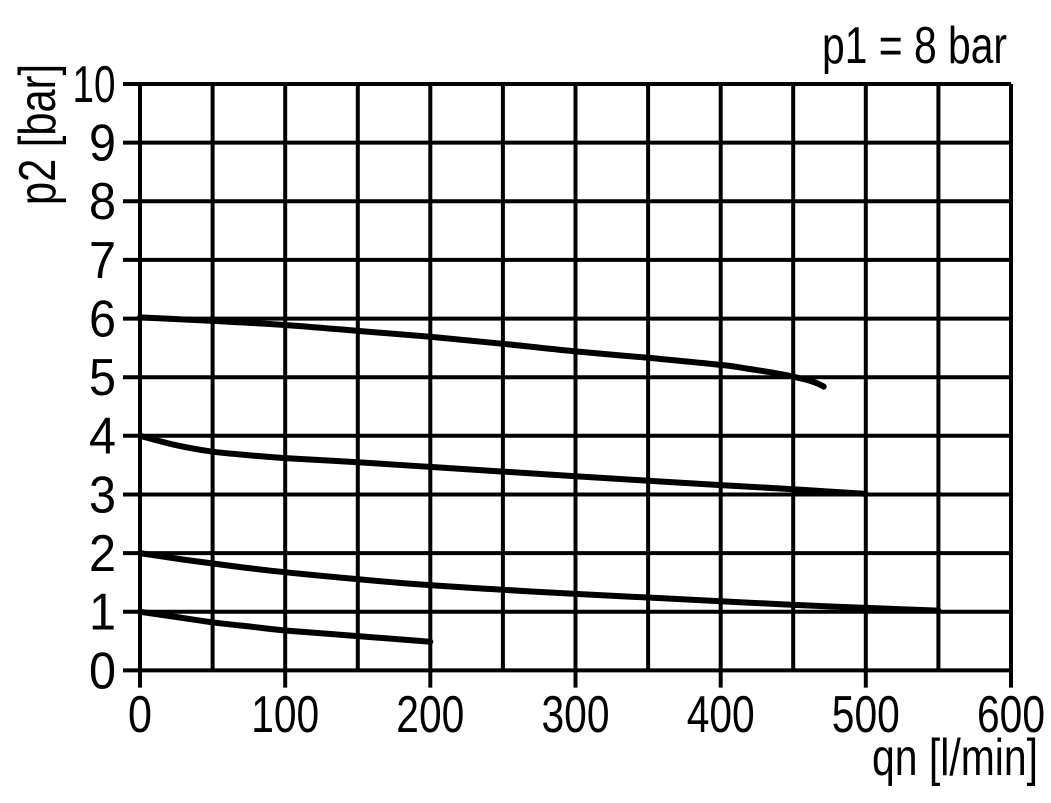 The image size is (1051, 803). Describe the element at coordinates (721, 715) in the screenshot. I see `svg-text: 400` at that location.